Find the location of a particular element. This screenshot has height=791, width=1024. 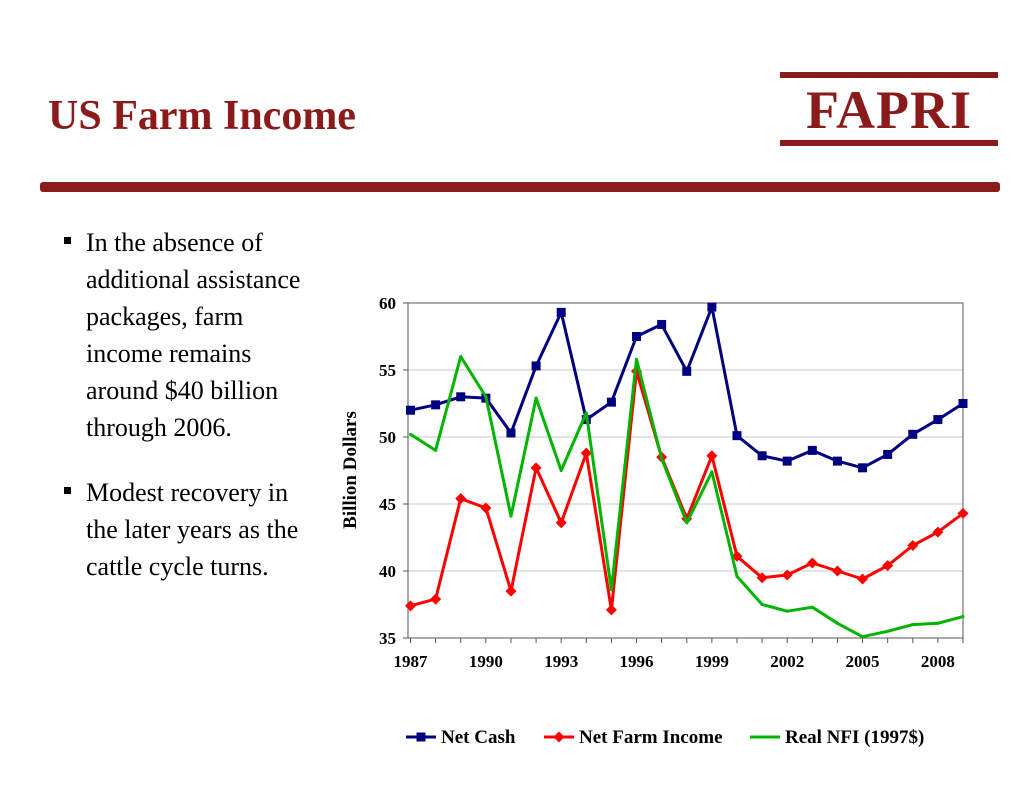

y-tick-label: 55 is located at coordinates (387, 370).